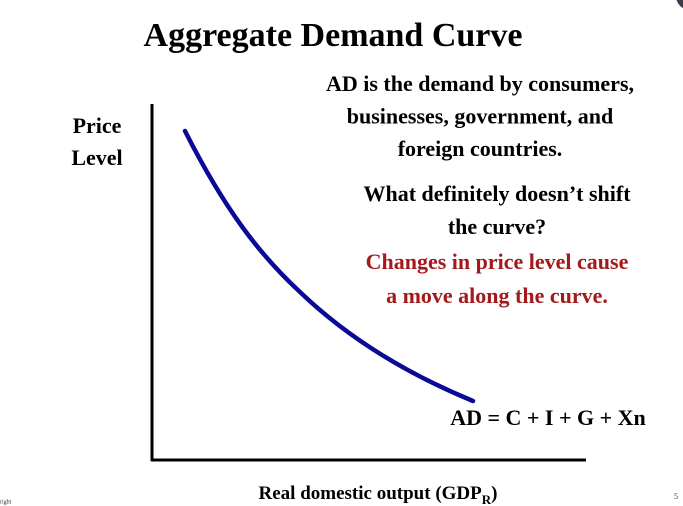 Image resolution: width=683 pixels, height=506 pixels. What do you see at coordinates (6, 502) in the screenshot?
I see `footer: right` at bounding box center [6, 502].